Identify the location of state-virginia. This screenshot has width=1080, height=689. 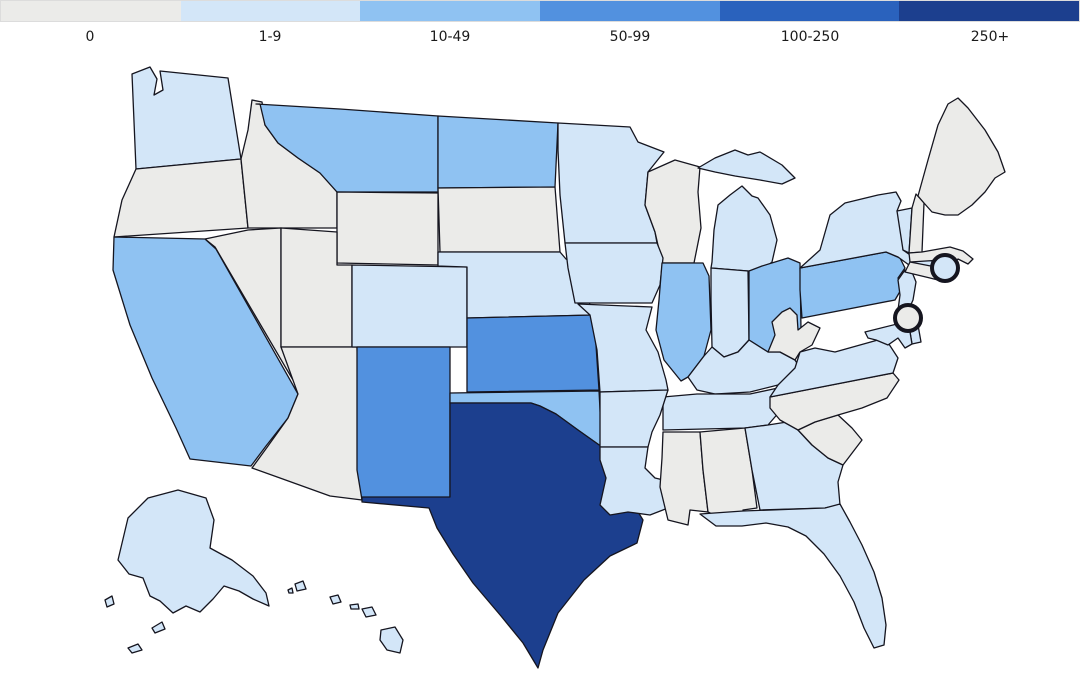
(834, 367).